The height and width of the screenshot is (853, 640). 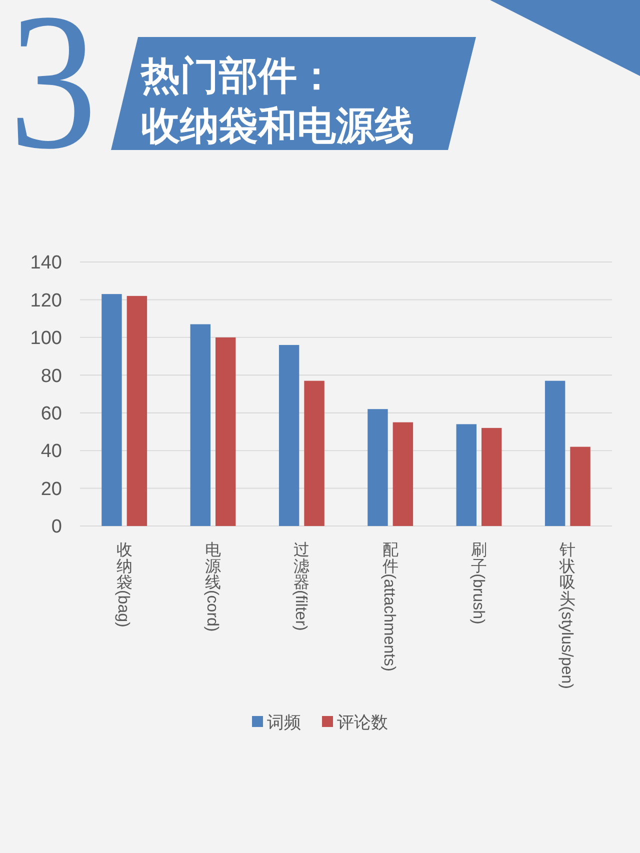 I want to click on y-tick-label: 0, so click(x=56, y=527).